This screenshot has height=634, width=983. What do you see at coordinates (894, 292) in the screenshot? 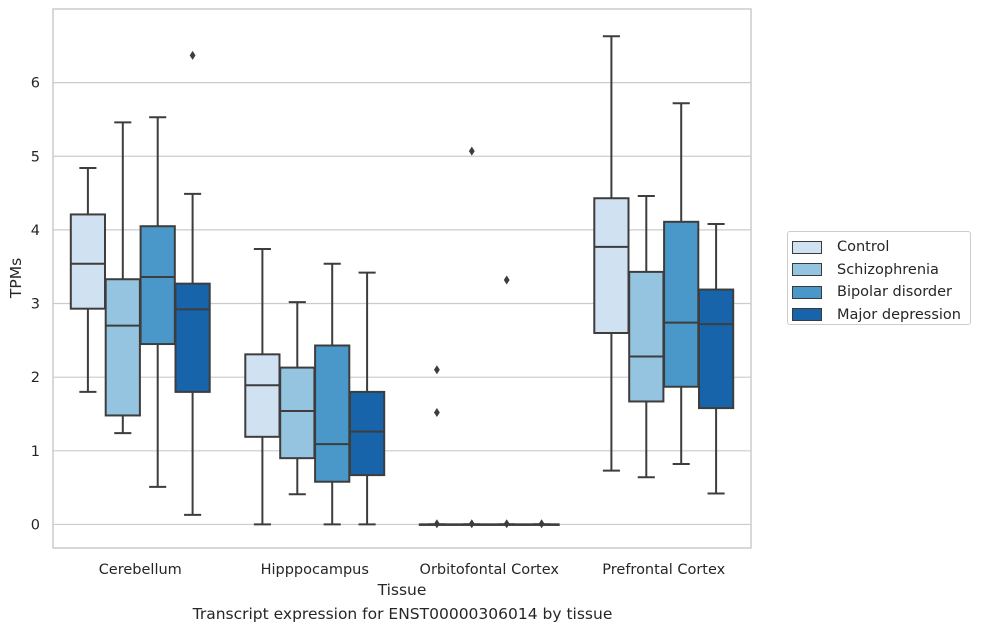
I see `legend-label: Bipolar disorder` at bounding box center [894, 292].